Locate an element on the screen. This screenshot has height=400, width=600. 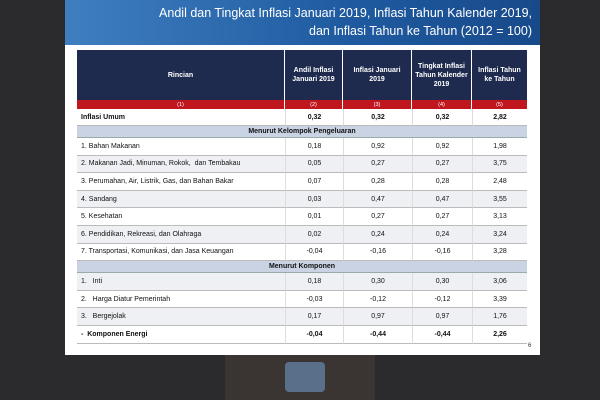
row-label: 2. Harga Diatur Pemerintah is located at coordinates (181, 299).